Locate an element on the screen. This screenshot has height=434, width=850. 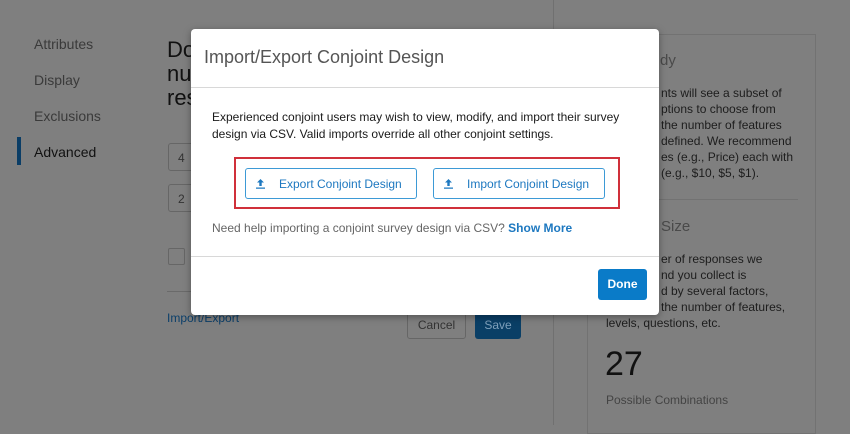
study-text: ptions to choose from is located at coordinates (718, 109).